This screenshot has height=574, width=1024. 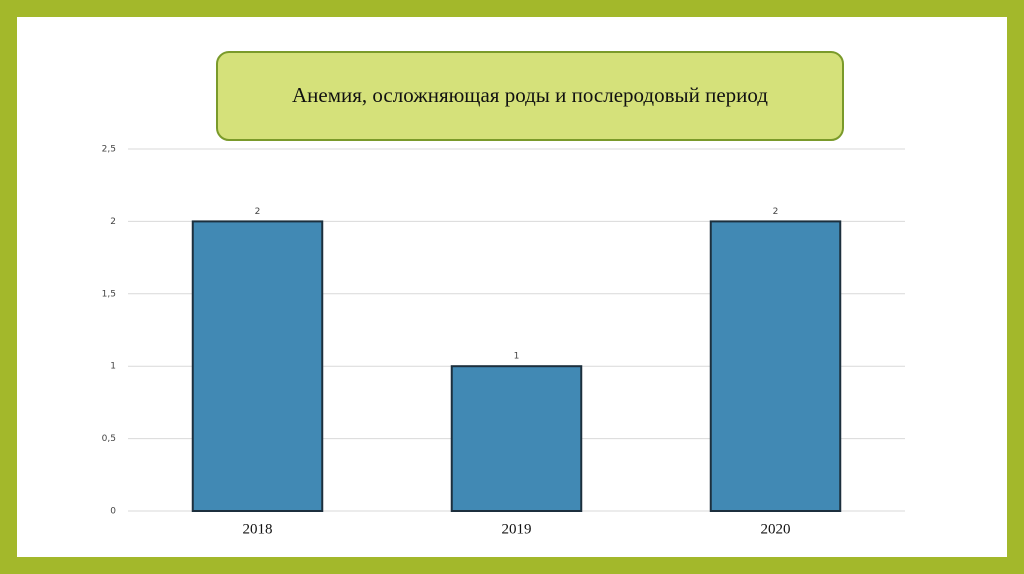 What do you see at coordinates (113, 512) in the screenshot?
I see `y-tick-label: 0` at bounding box center [113, 512].